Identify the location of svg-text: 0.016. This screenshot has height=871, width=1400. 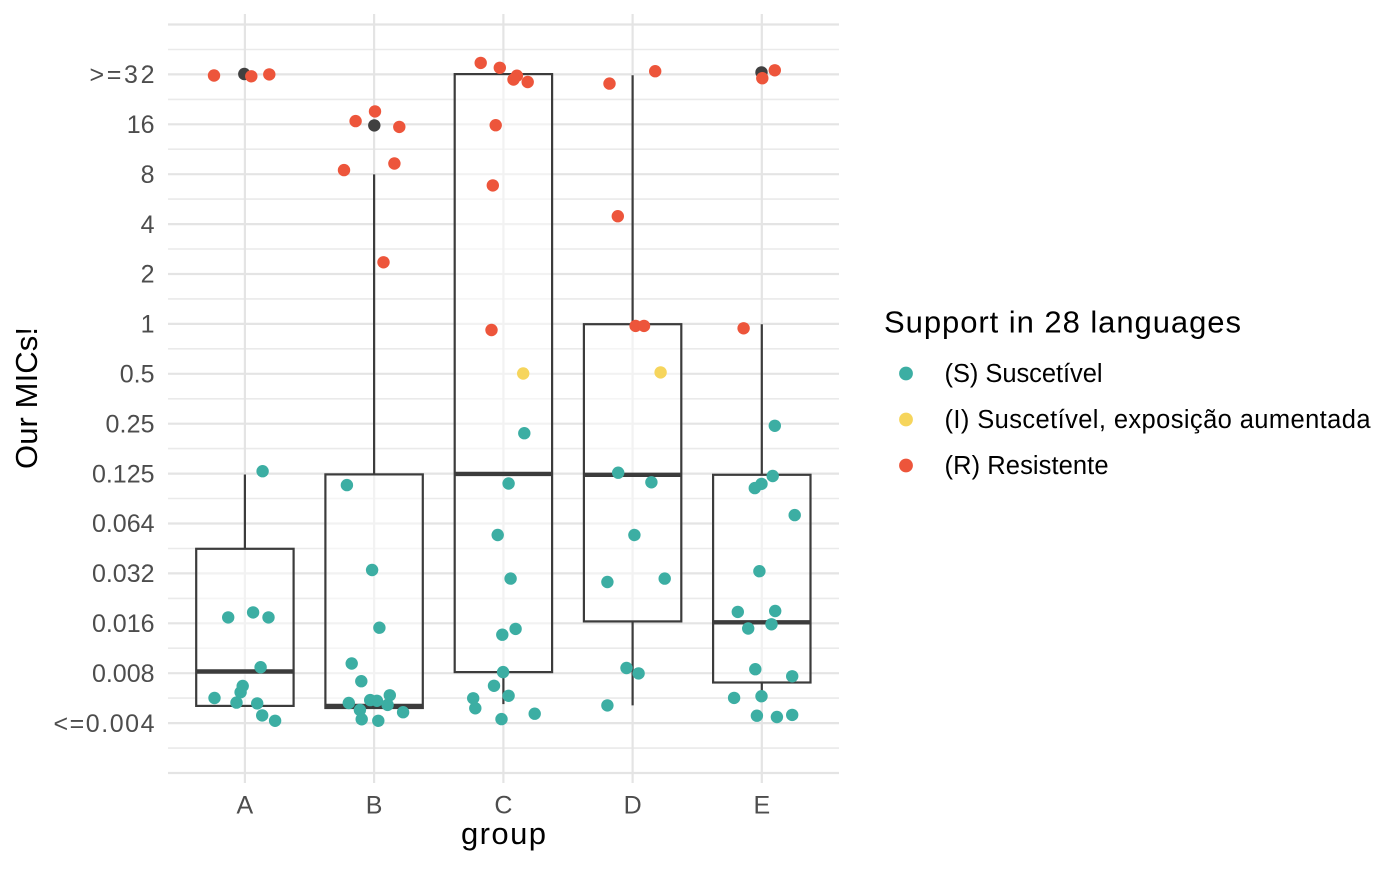
(123, 624).